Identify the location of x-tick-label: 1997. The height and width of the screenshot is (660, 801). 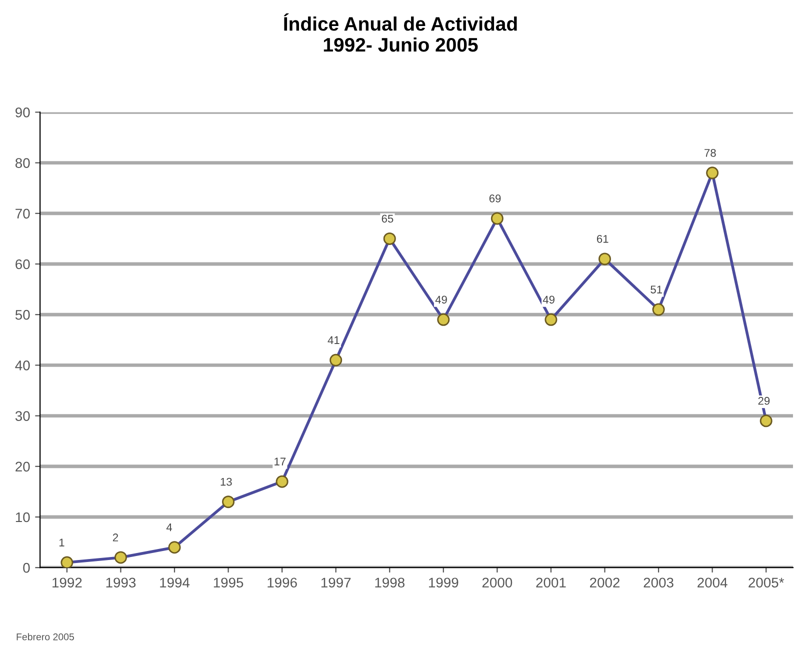
(336, 583).